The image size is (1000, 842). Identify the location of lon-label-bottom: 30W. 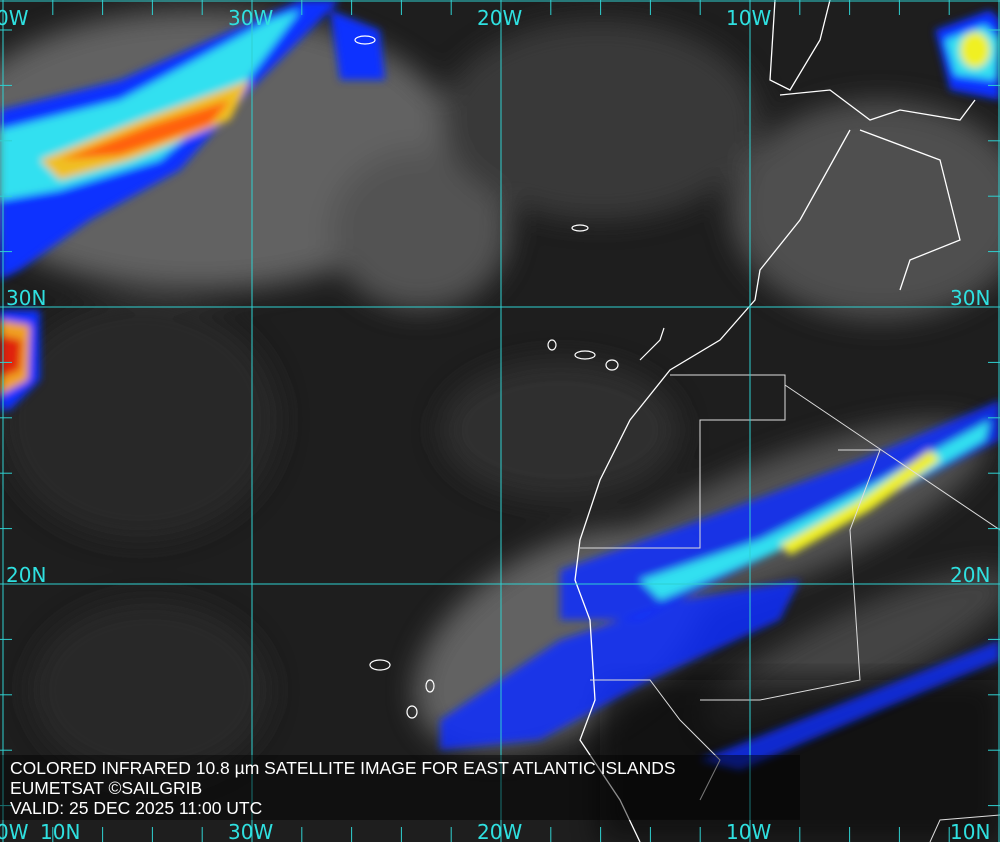
(251, 831).